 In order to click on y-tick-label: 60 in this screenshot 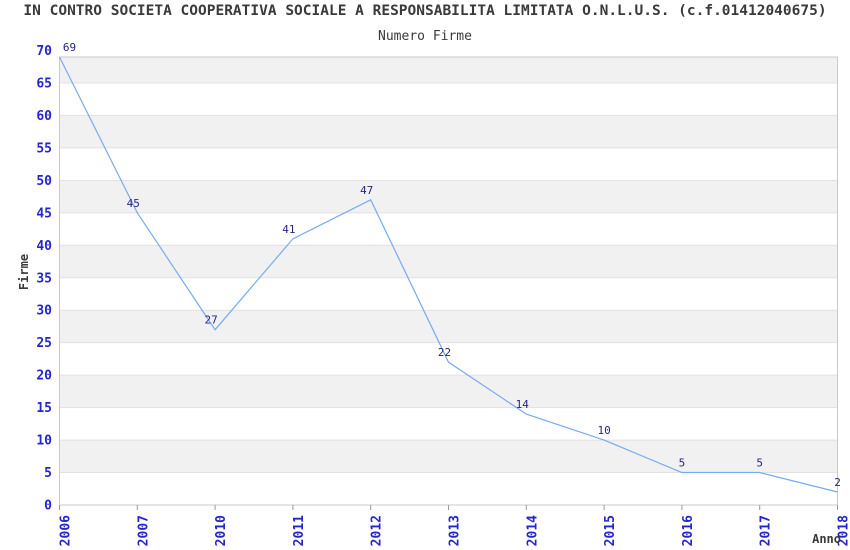, I will do `click(44, 116)`.